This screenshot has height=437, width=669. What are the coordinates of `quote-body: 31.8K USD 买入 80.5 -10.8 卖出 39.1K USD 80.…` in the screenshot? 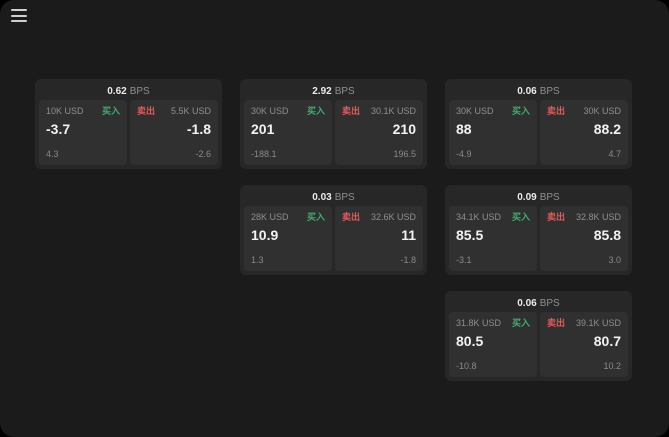 It's located at (538, 344).